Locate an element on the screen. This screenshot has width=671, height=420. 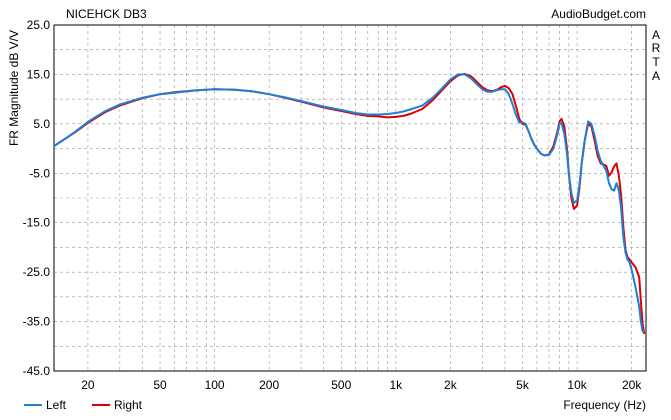
x-tick-label: 200 is located at coordinates (269, 385).